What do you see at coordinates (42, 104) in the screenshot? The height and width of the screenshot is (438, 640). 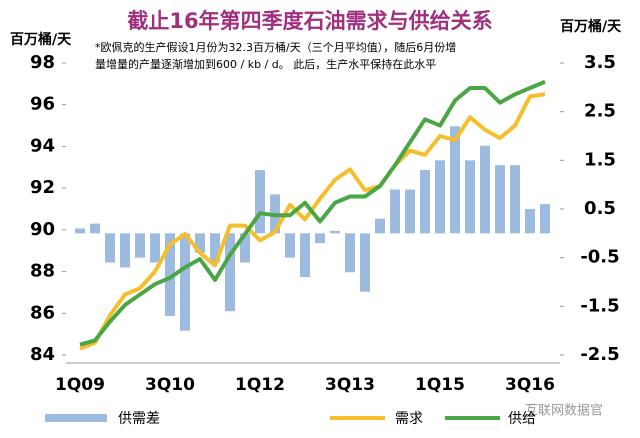 I see `y-tick-label: 96` at bounding box center [42, 104].